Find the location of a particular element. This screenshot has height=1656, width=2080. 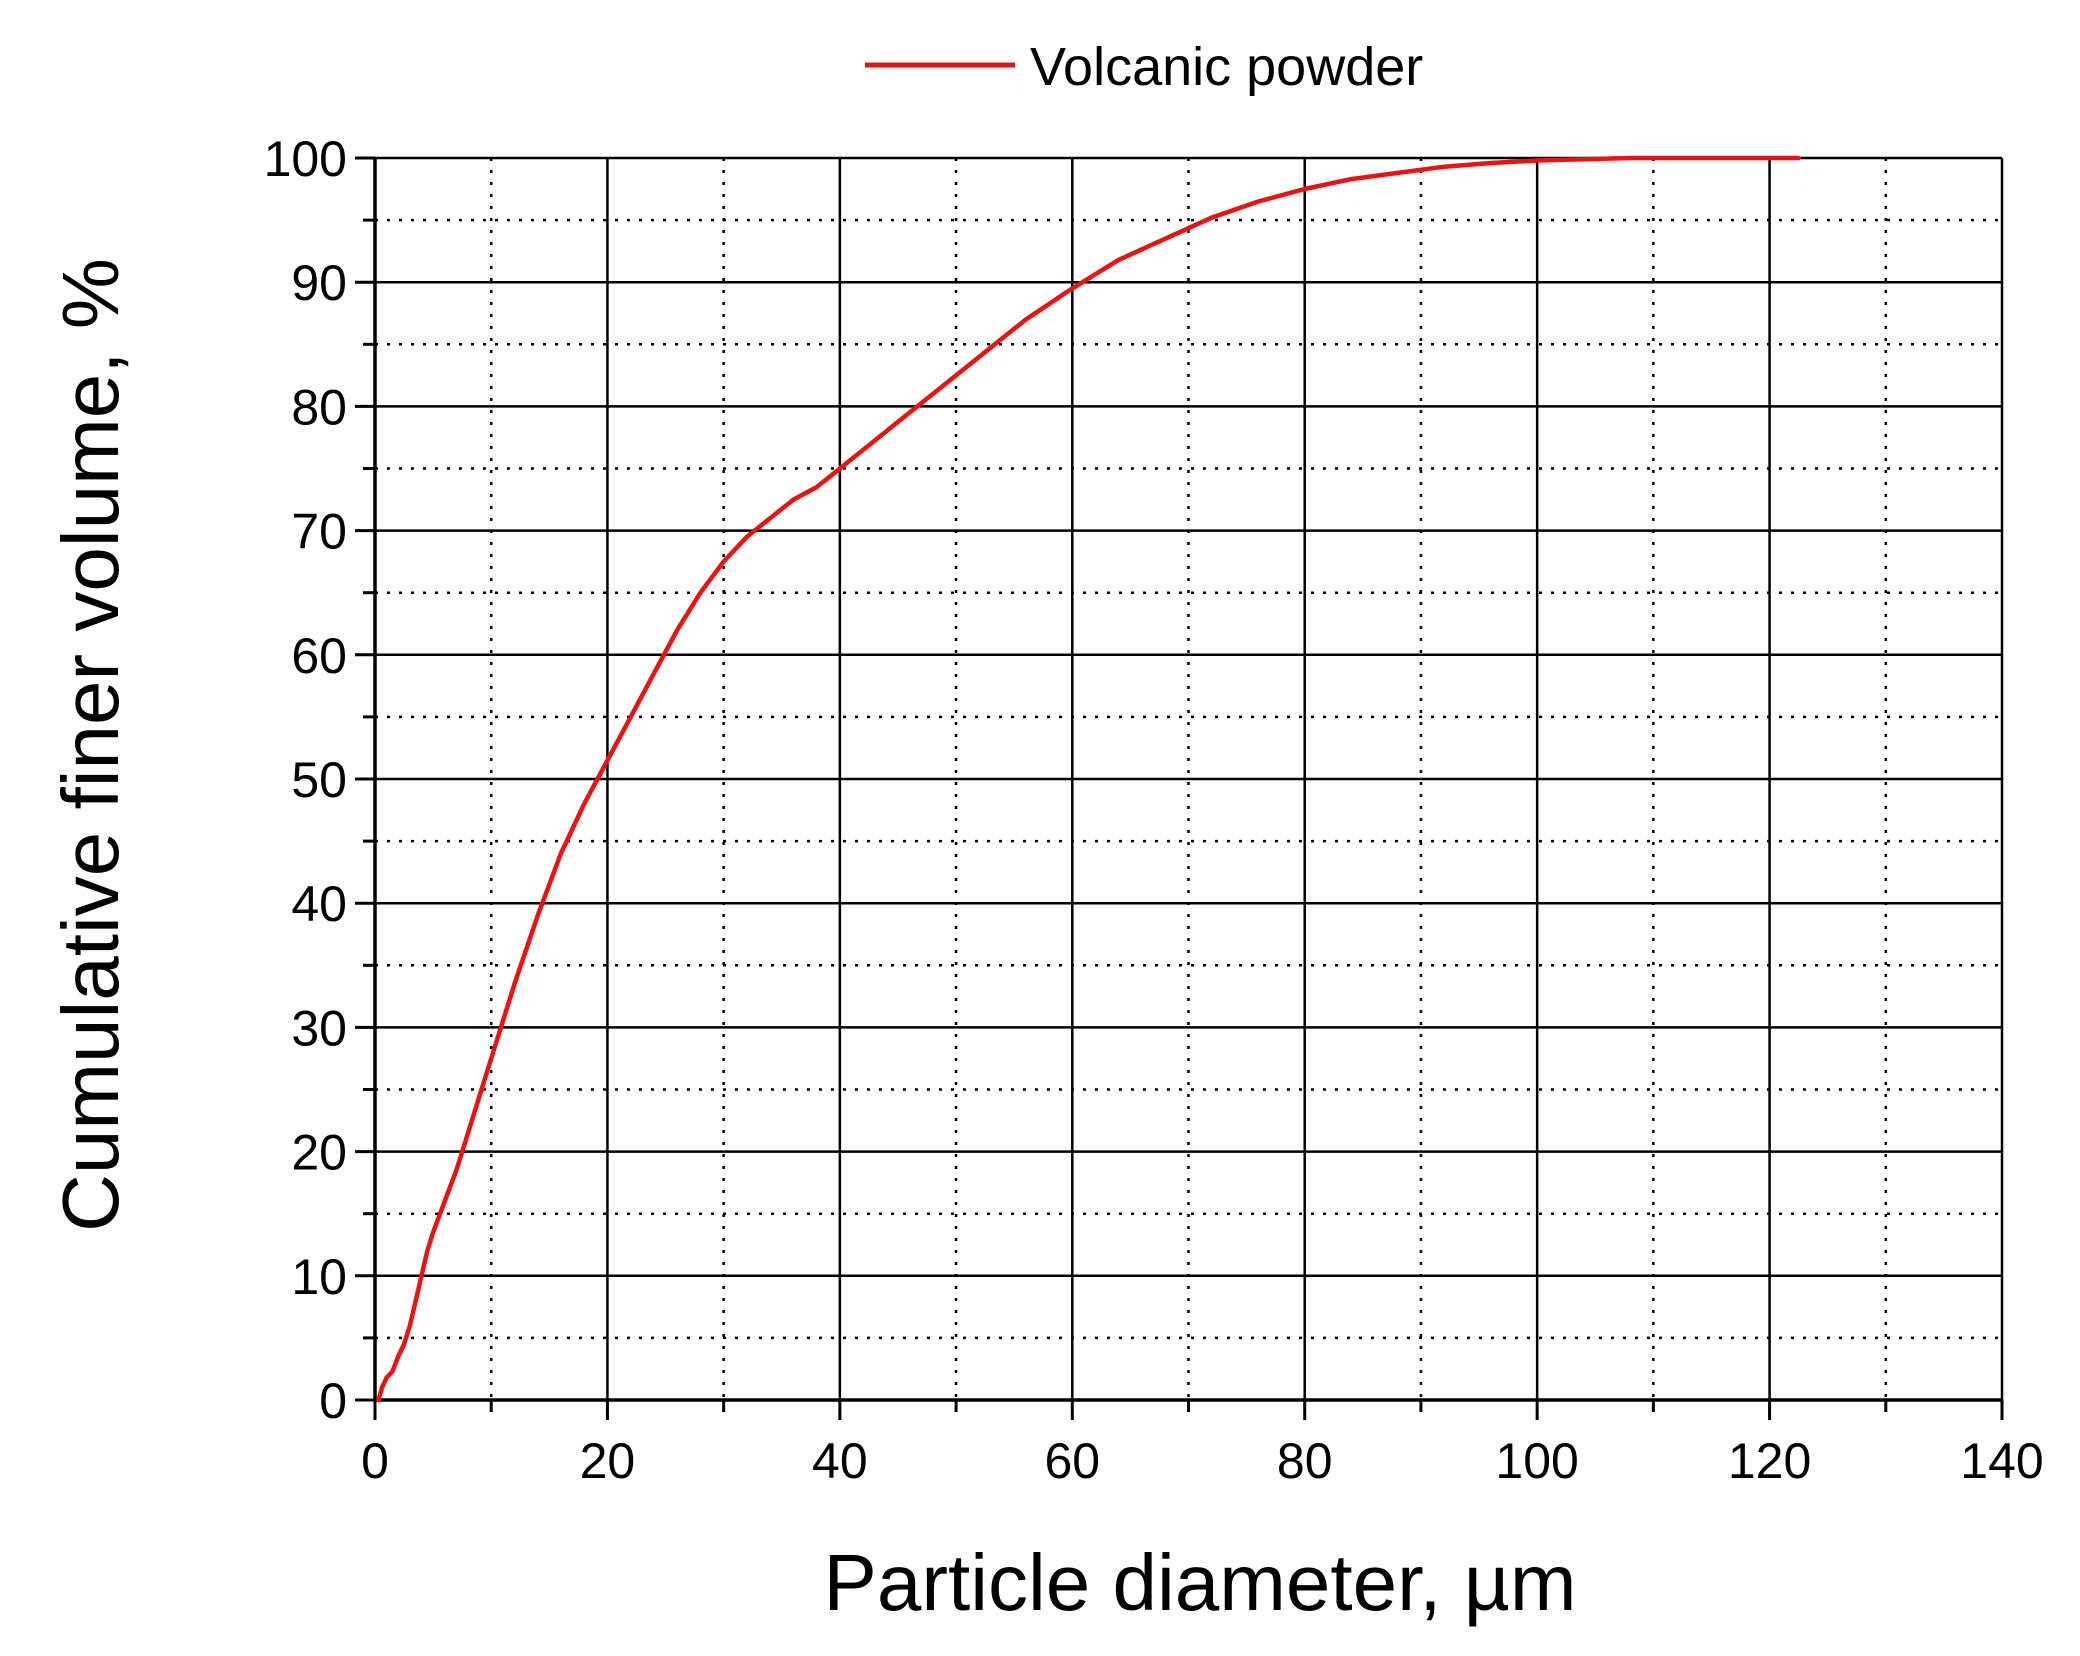

y-tick-label: 60 is located at coordinates (319, 656).